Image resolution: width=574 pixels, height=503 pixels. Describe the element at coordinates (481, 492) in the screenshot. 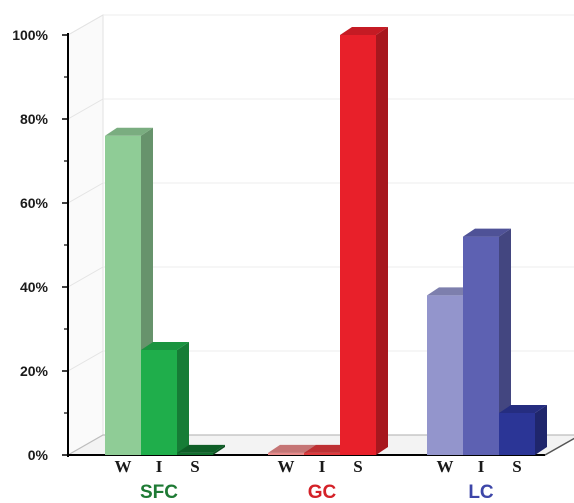

I see `group-label-lc: LC` at that location.